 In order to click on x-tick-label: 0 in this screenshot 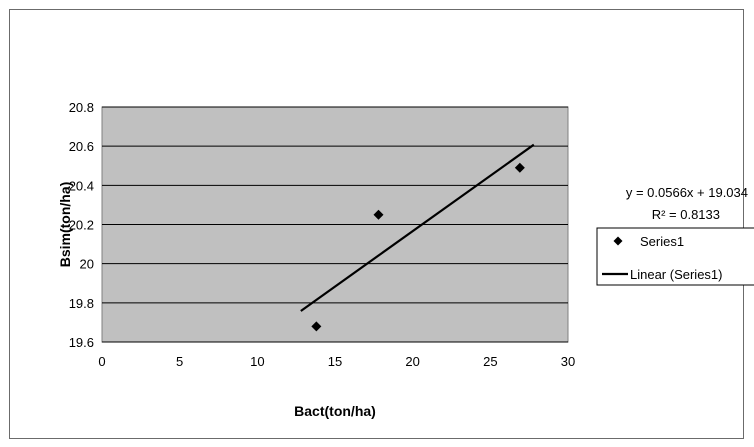, I will do `click(101, 361)`.